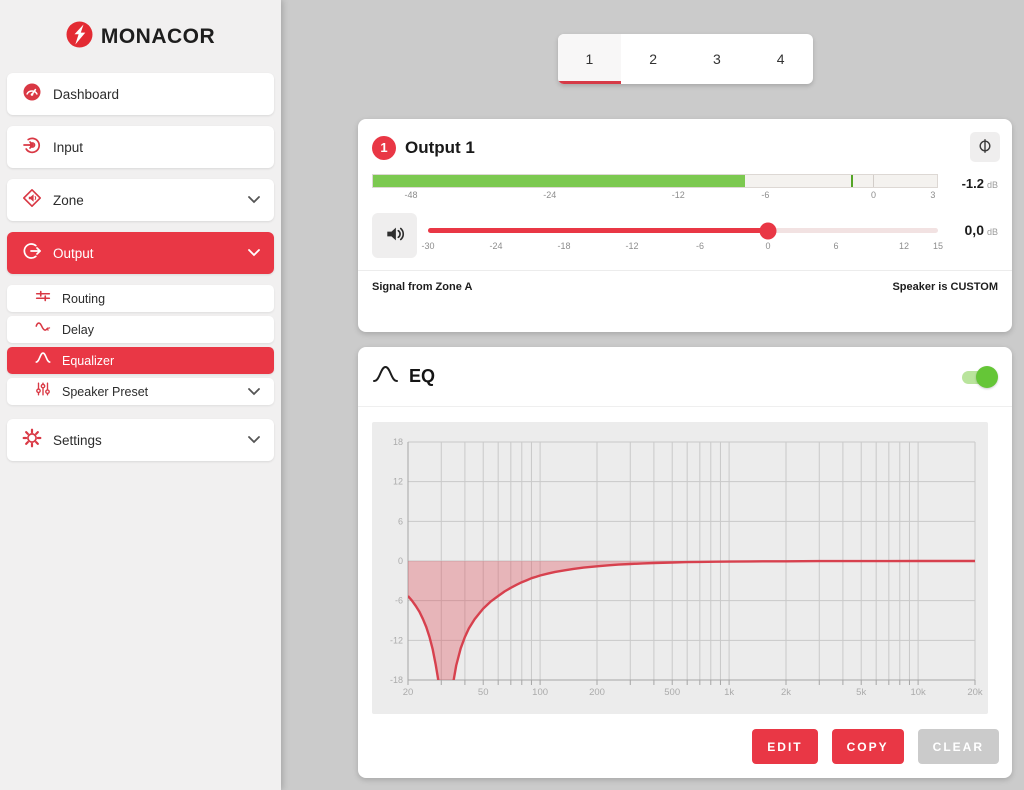  What do you see at coordinates (73, 253) in the screenshot?
I see `sidebar-item-label: Output` at bounding box center [73, 253].